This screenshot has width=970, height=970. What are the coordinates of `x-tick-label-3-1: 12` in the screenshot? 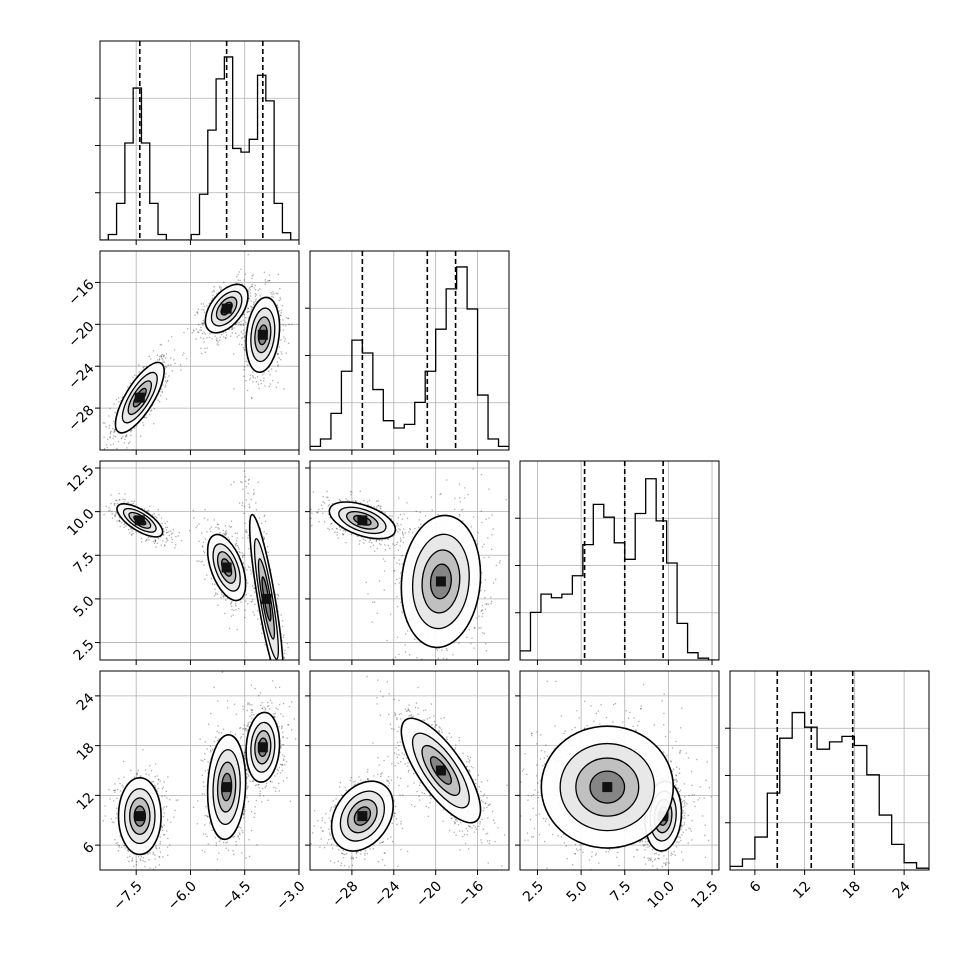 It's located at (802, 890).